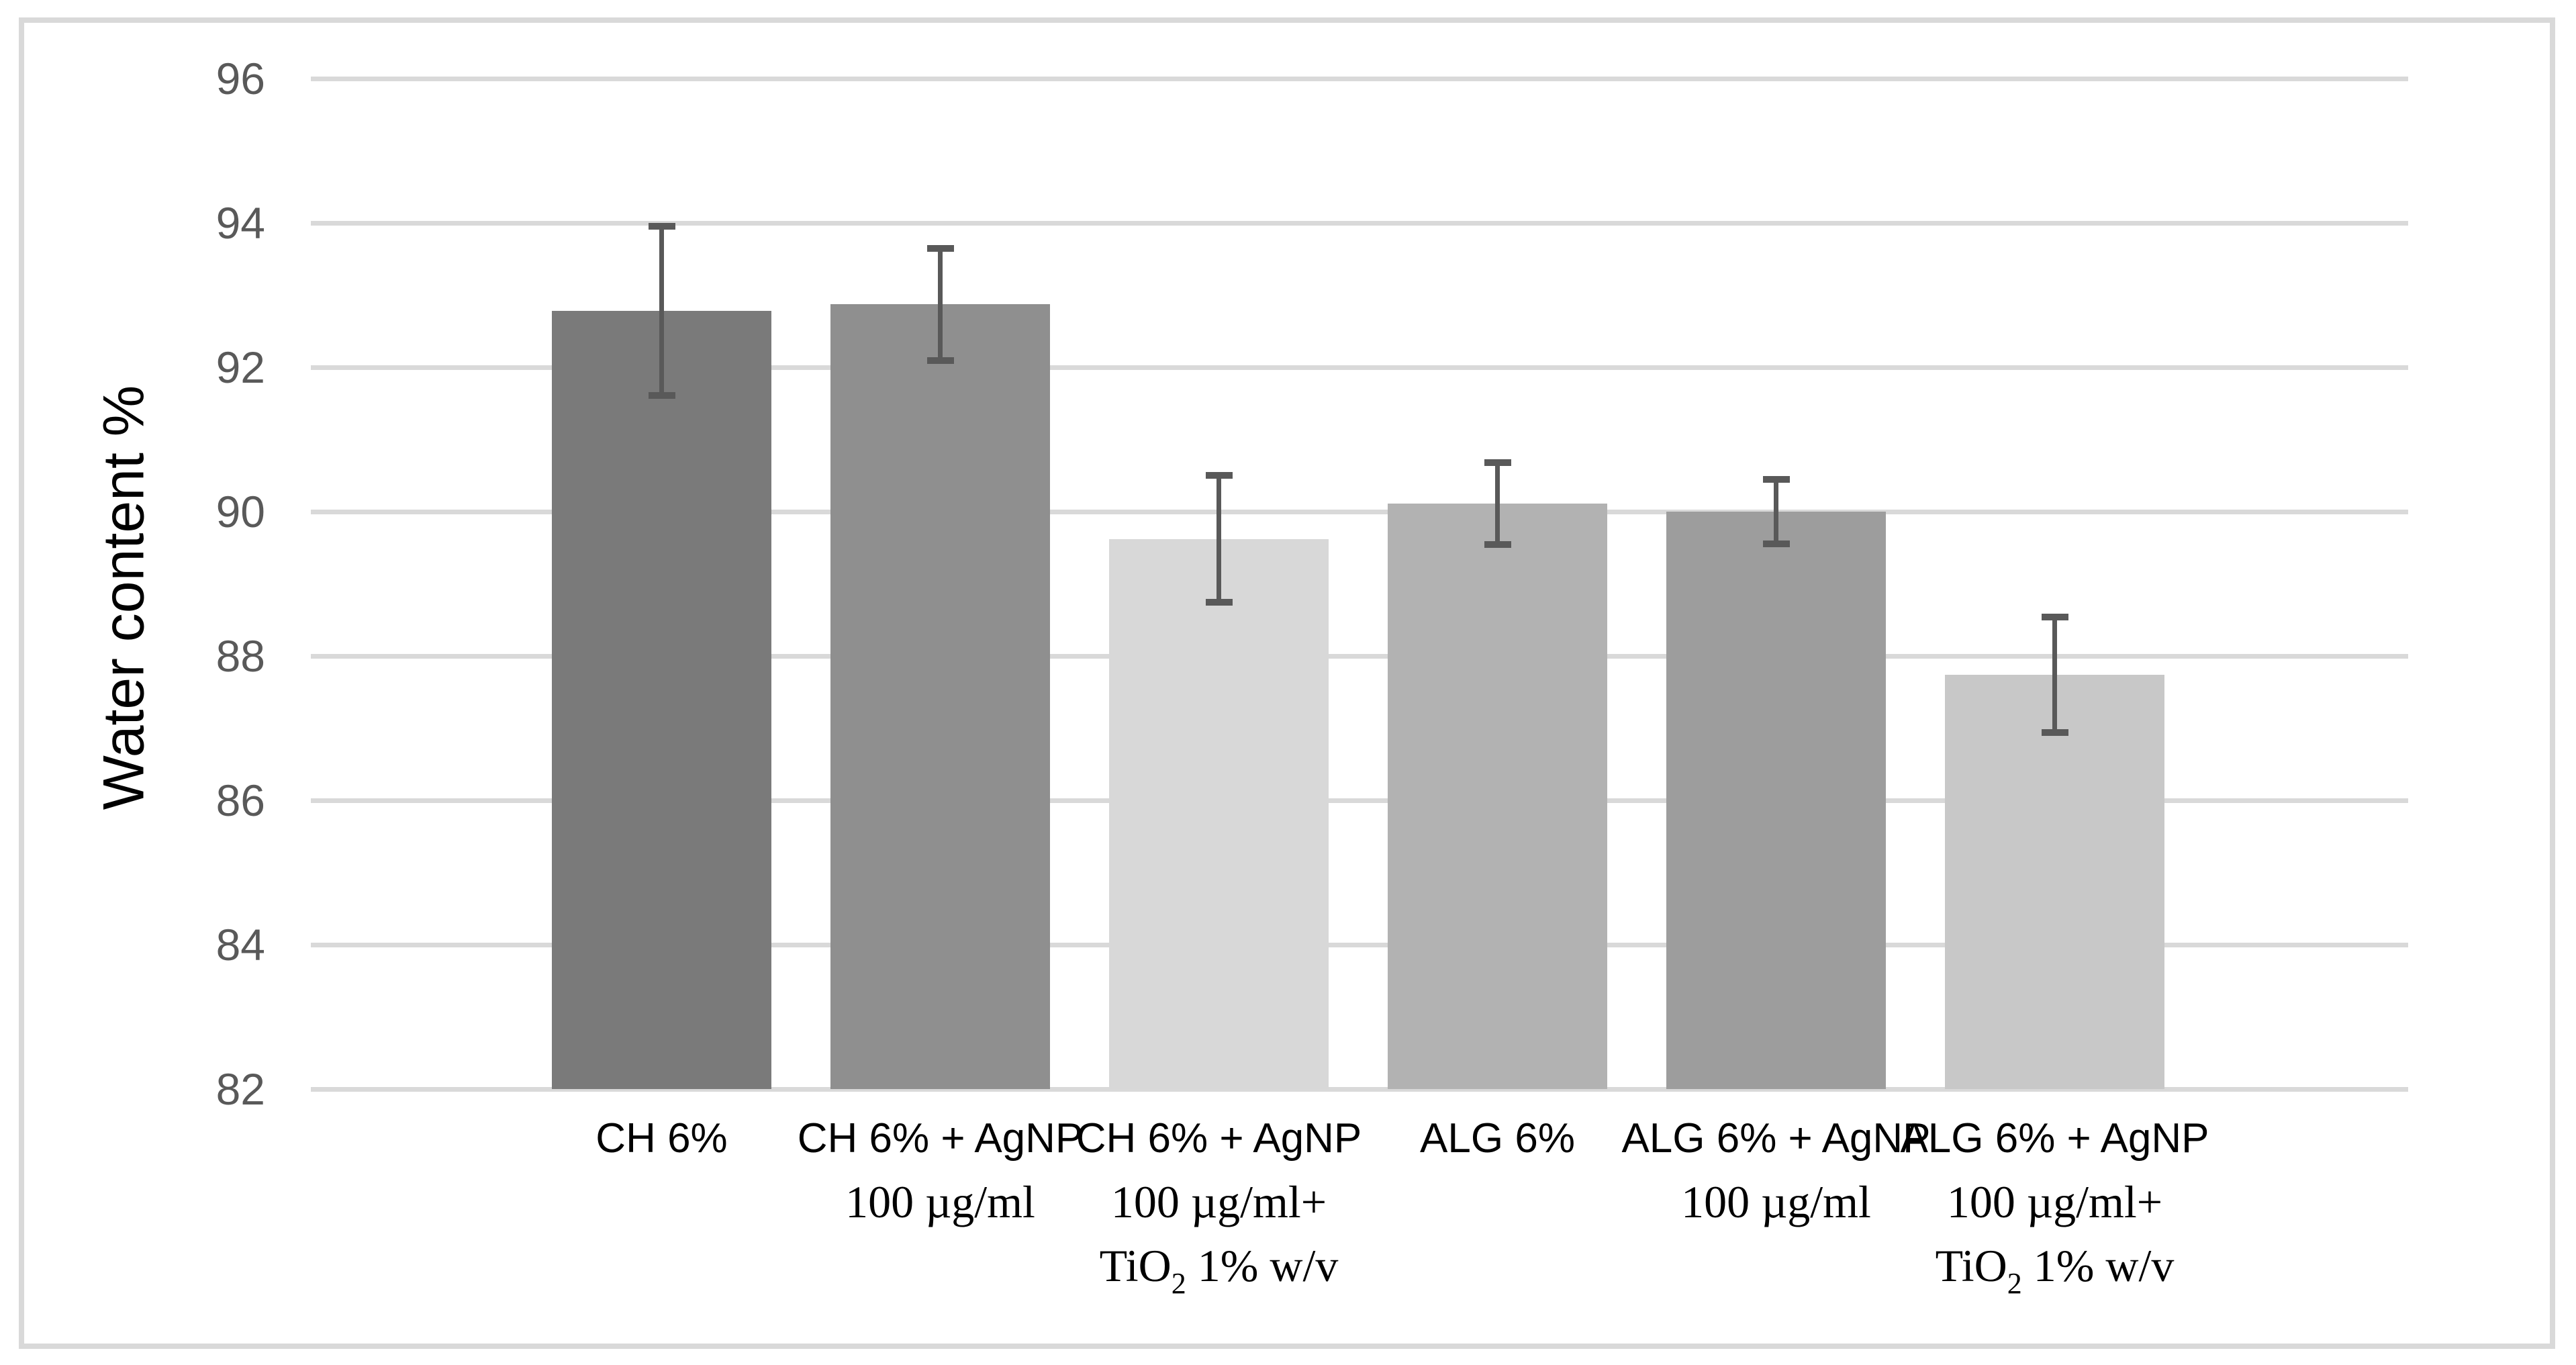 This screenshot has height=1365, width=2576. Describe the element at coordinates (240, 656) in the screenshot. I see `y-tick-label: 88` at that location.